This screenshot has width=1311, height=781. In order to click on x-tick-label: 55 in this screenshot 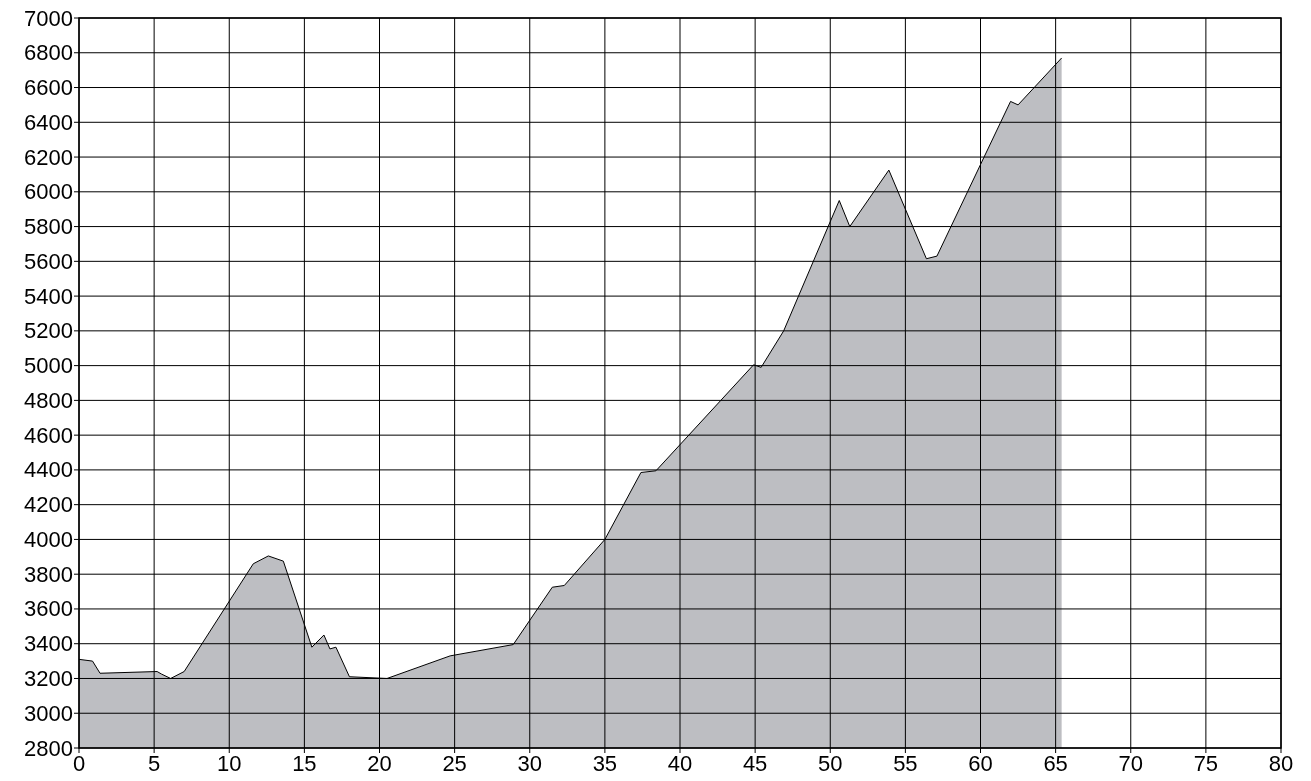, I will do `click(905, 763)`.